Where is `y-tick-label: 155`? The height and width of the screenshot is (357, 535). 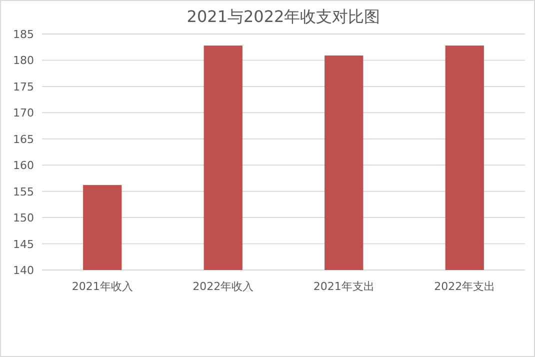
y-tick-label: 155 is located at coordinates (23, 191).